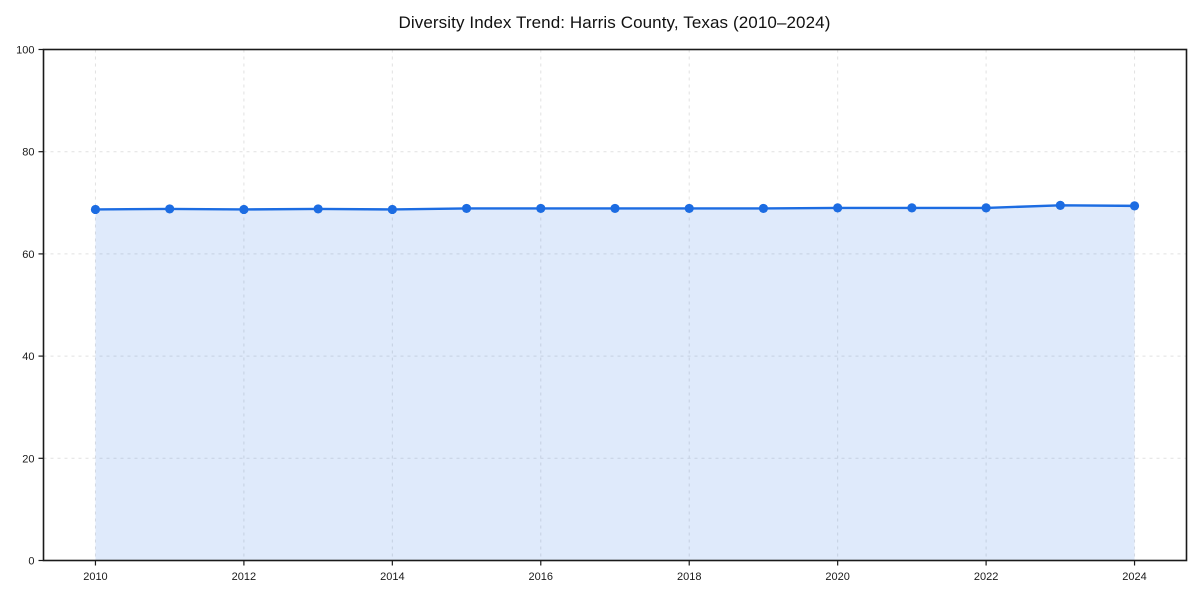 This screenshot has width=1200, height=600. What do you see at coordinates (1060, 205) in the screenshot?
I see `data-point-2023` at bounding box center [1060, 205].